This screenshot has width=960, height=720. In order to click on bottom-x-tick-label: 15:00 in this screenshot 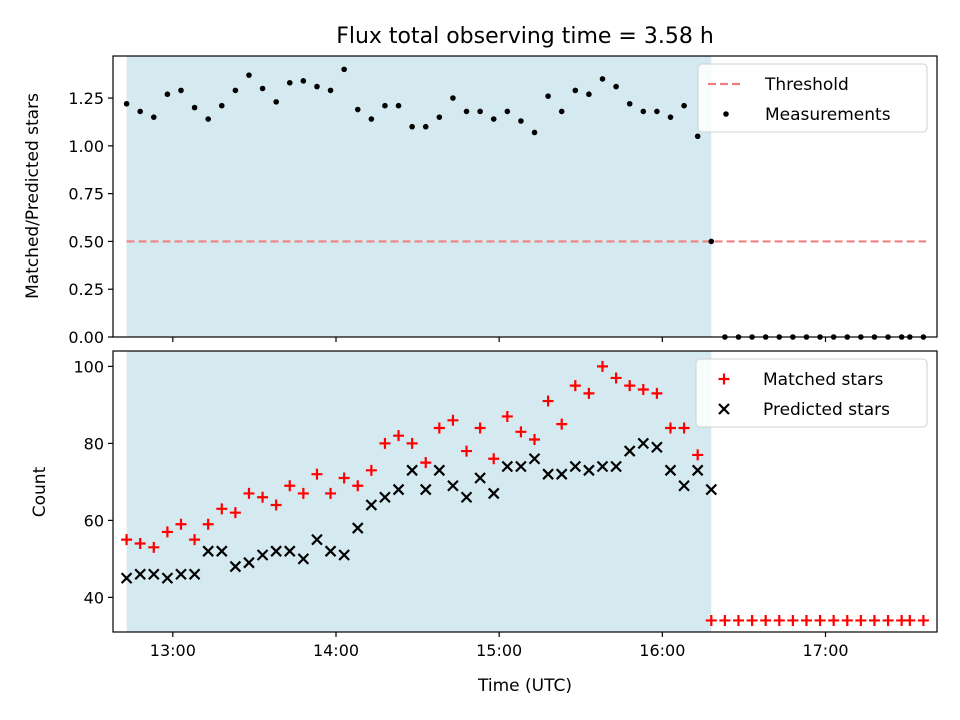, I will do `click(499, 650)`.